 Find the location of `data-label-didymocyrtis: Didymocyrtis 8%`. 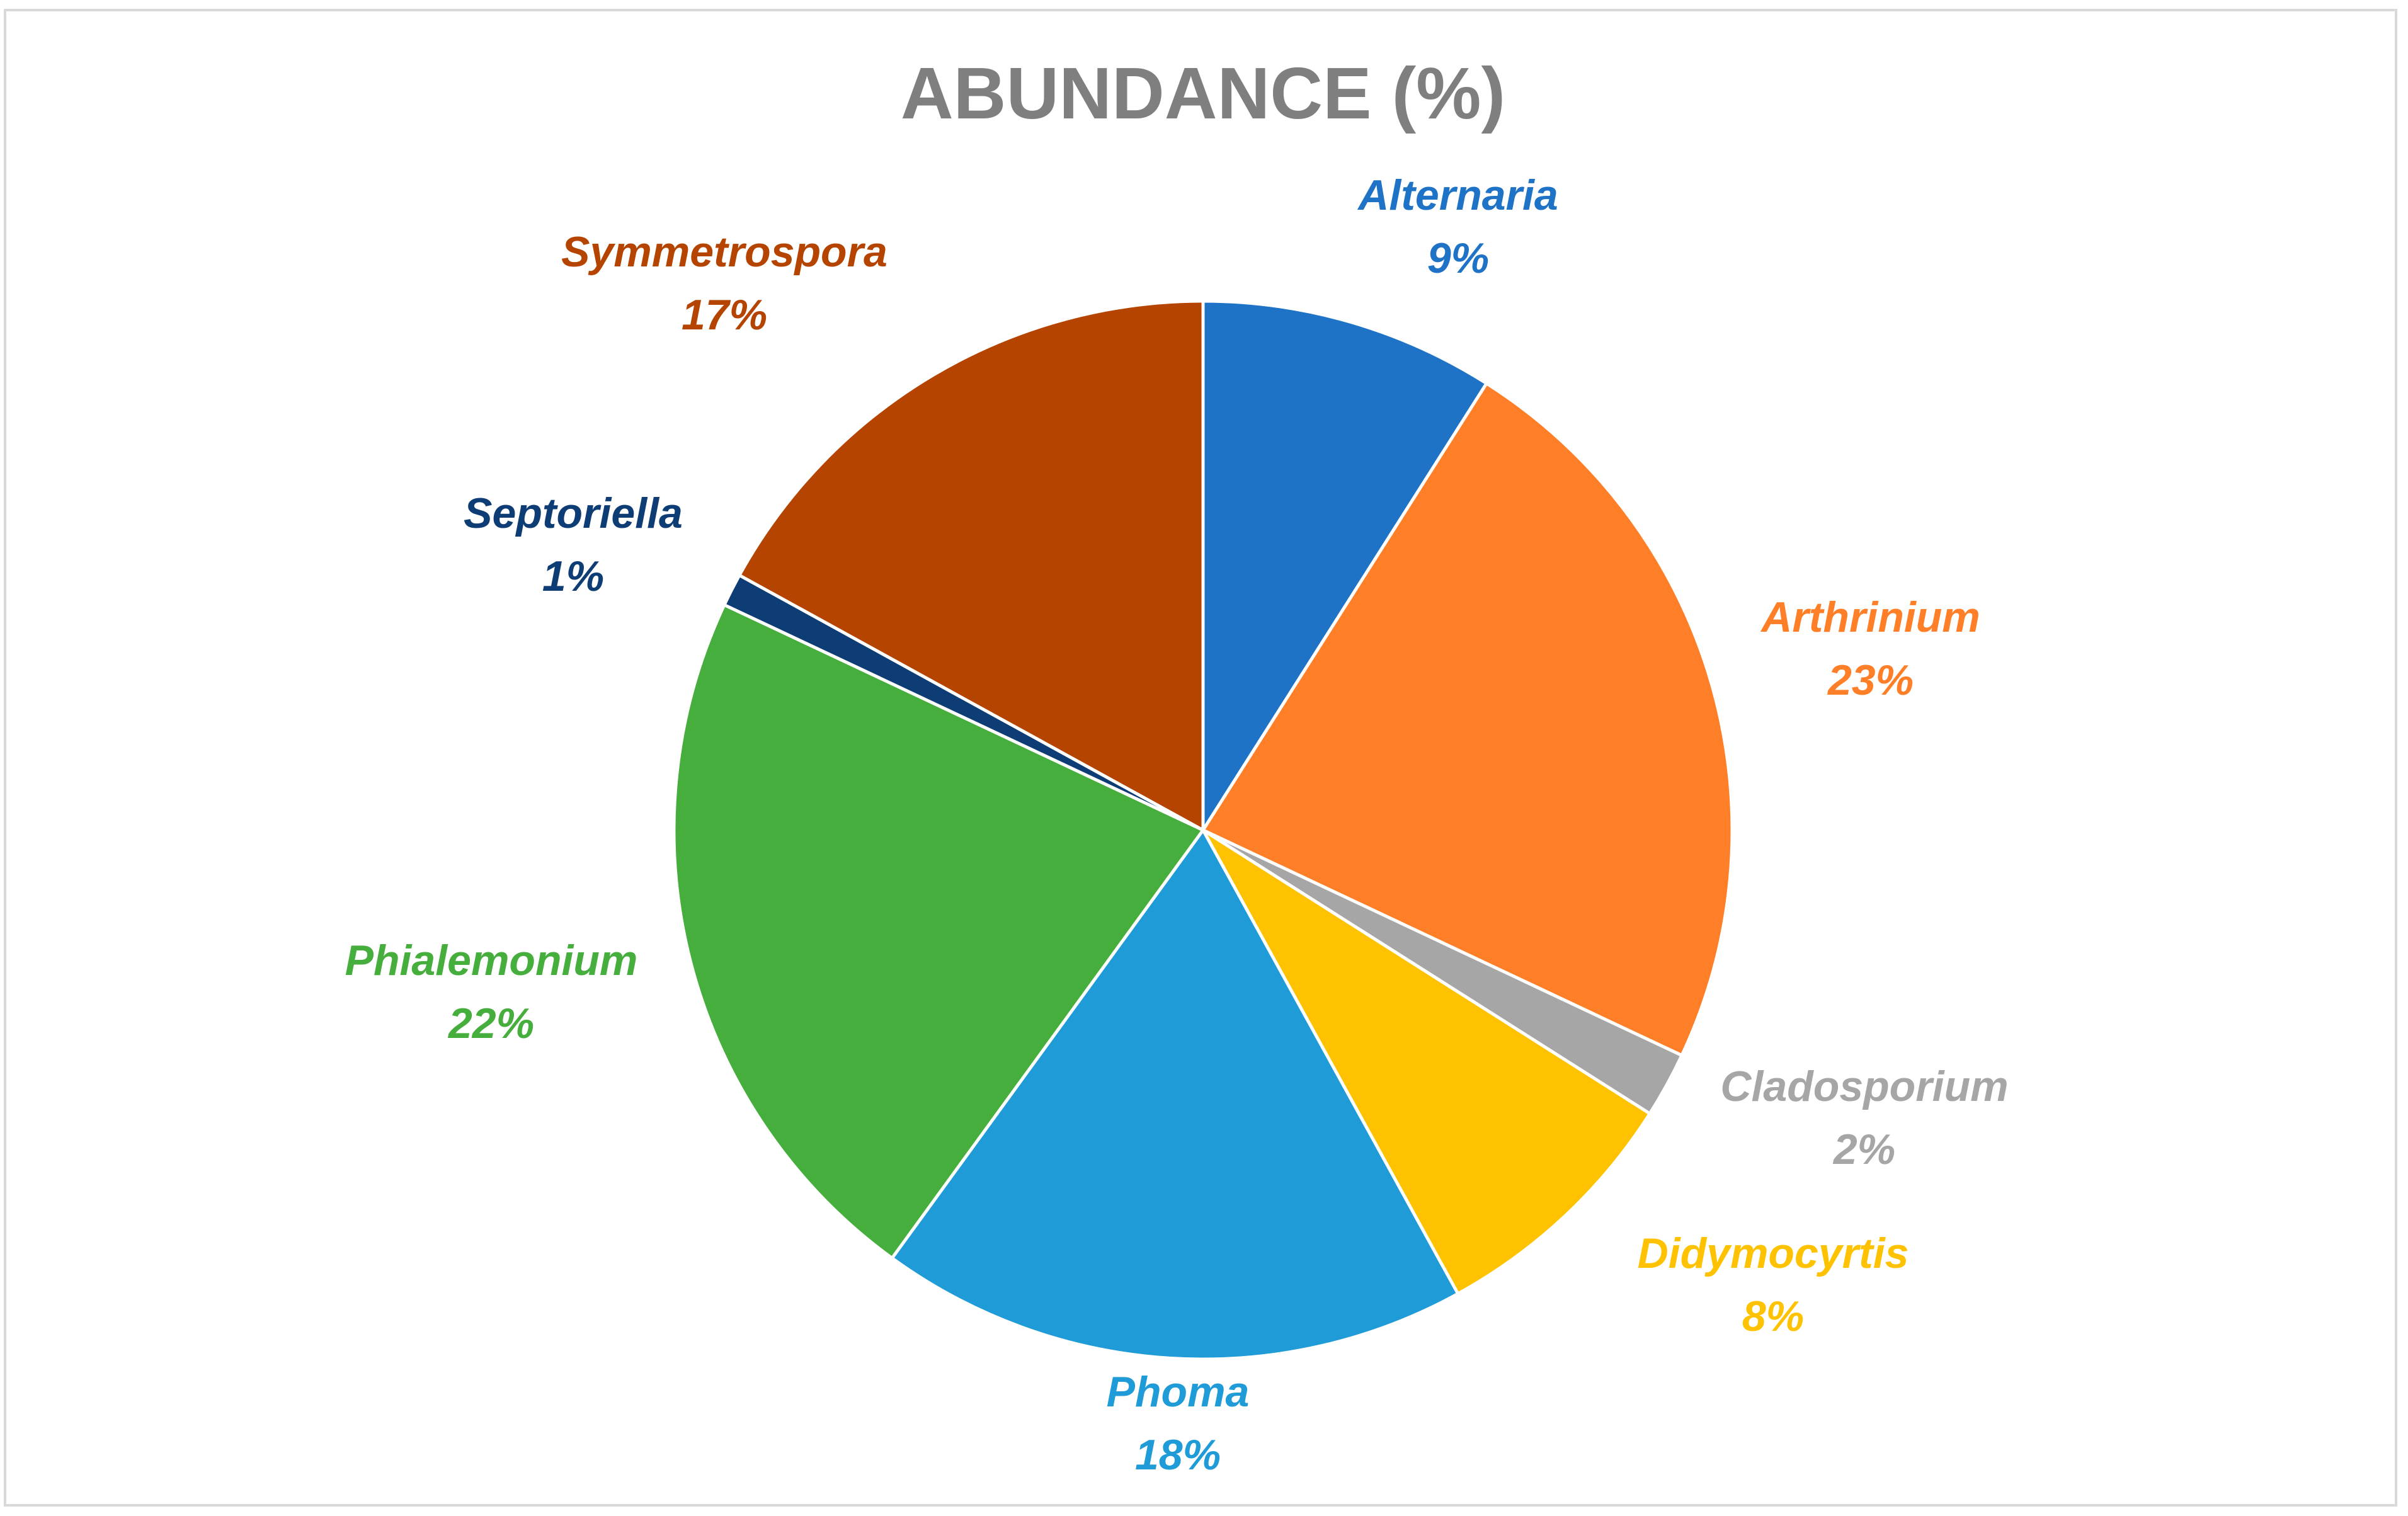

data-label-didymocyrtis: Didymocyrtis 8% is located at coordinates (1773, 1284).